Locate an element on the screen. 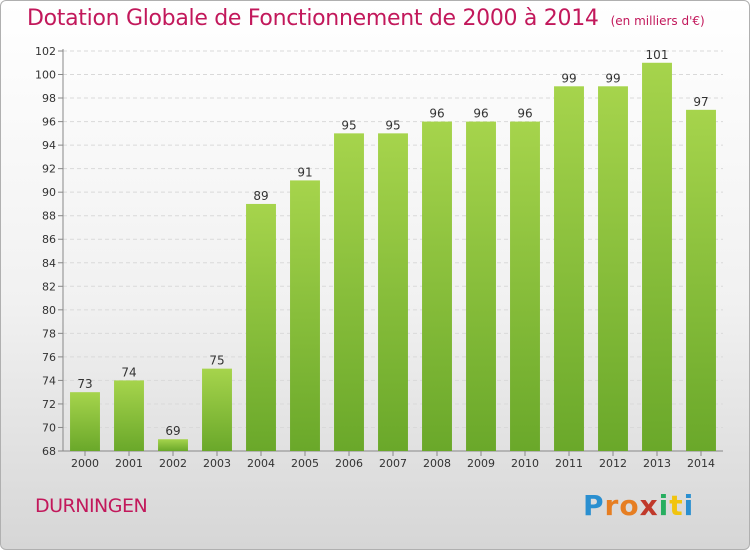 This screenshot has width=750, height=550. y-tick-label: 98 is located at coordinates (49, 98).